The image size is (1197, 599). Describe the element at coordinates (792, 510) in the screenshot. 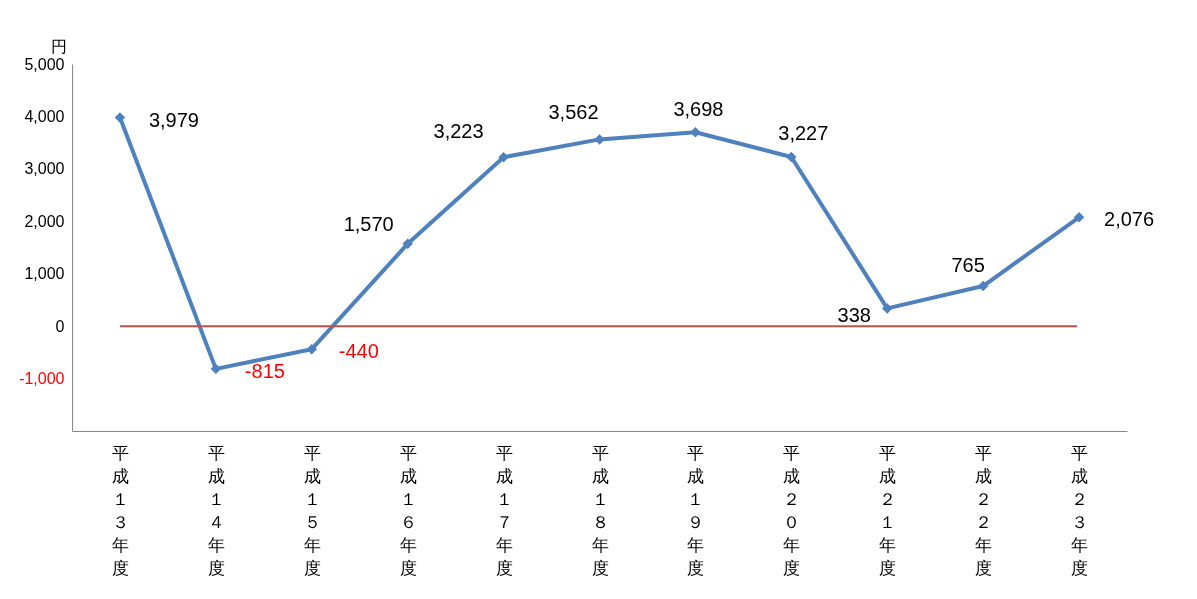

I see `x-tick-label: 平成２０年度` at that location.